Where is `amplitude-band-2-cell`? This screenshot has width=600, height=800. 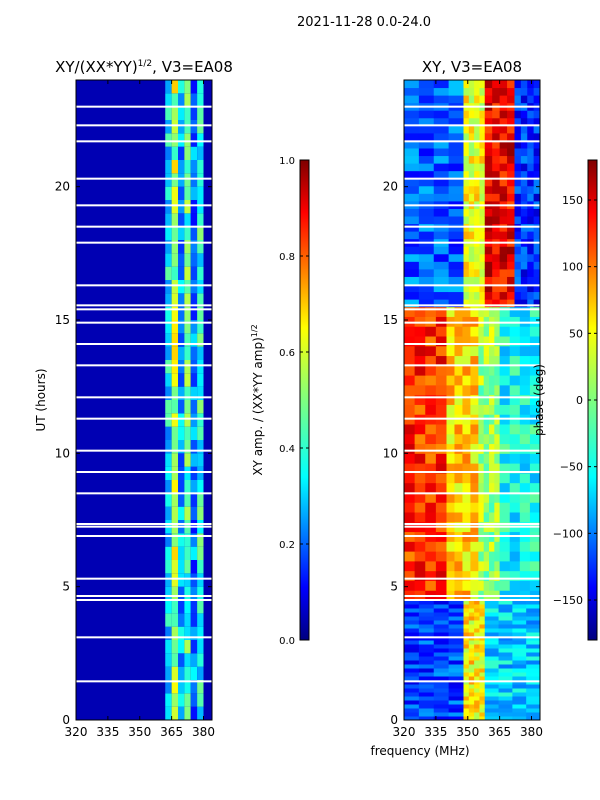
amplitude-band-2-cell is located at coordinates (181, 540).